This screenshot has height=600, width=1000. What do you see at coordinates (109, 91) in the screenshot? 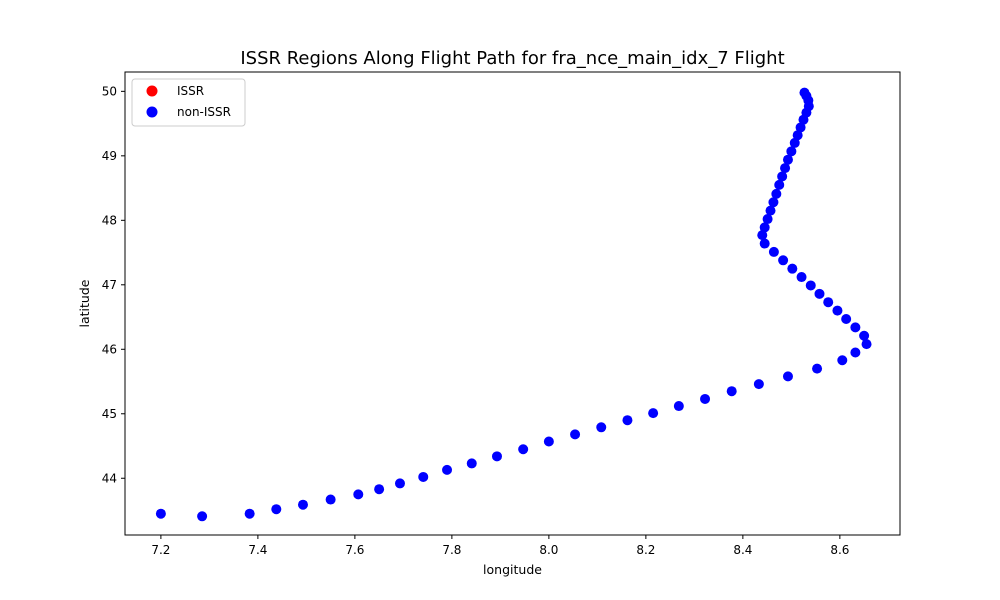
I see `y-tick-label: 50` at bounding box center [109, 91].